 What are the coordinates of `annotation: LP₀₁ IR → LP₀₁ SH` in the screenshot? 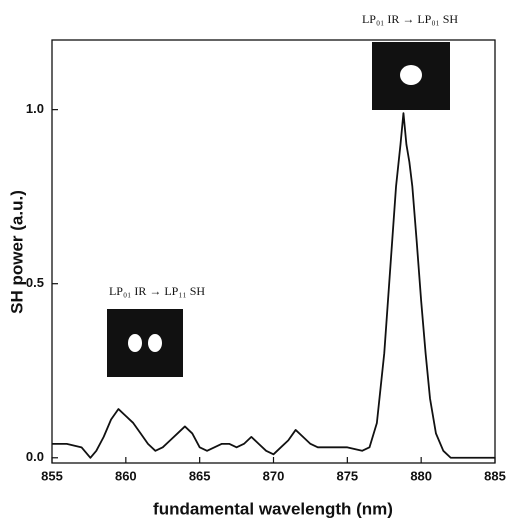 It's located at (410, 19).